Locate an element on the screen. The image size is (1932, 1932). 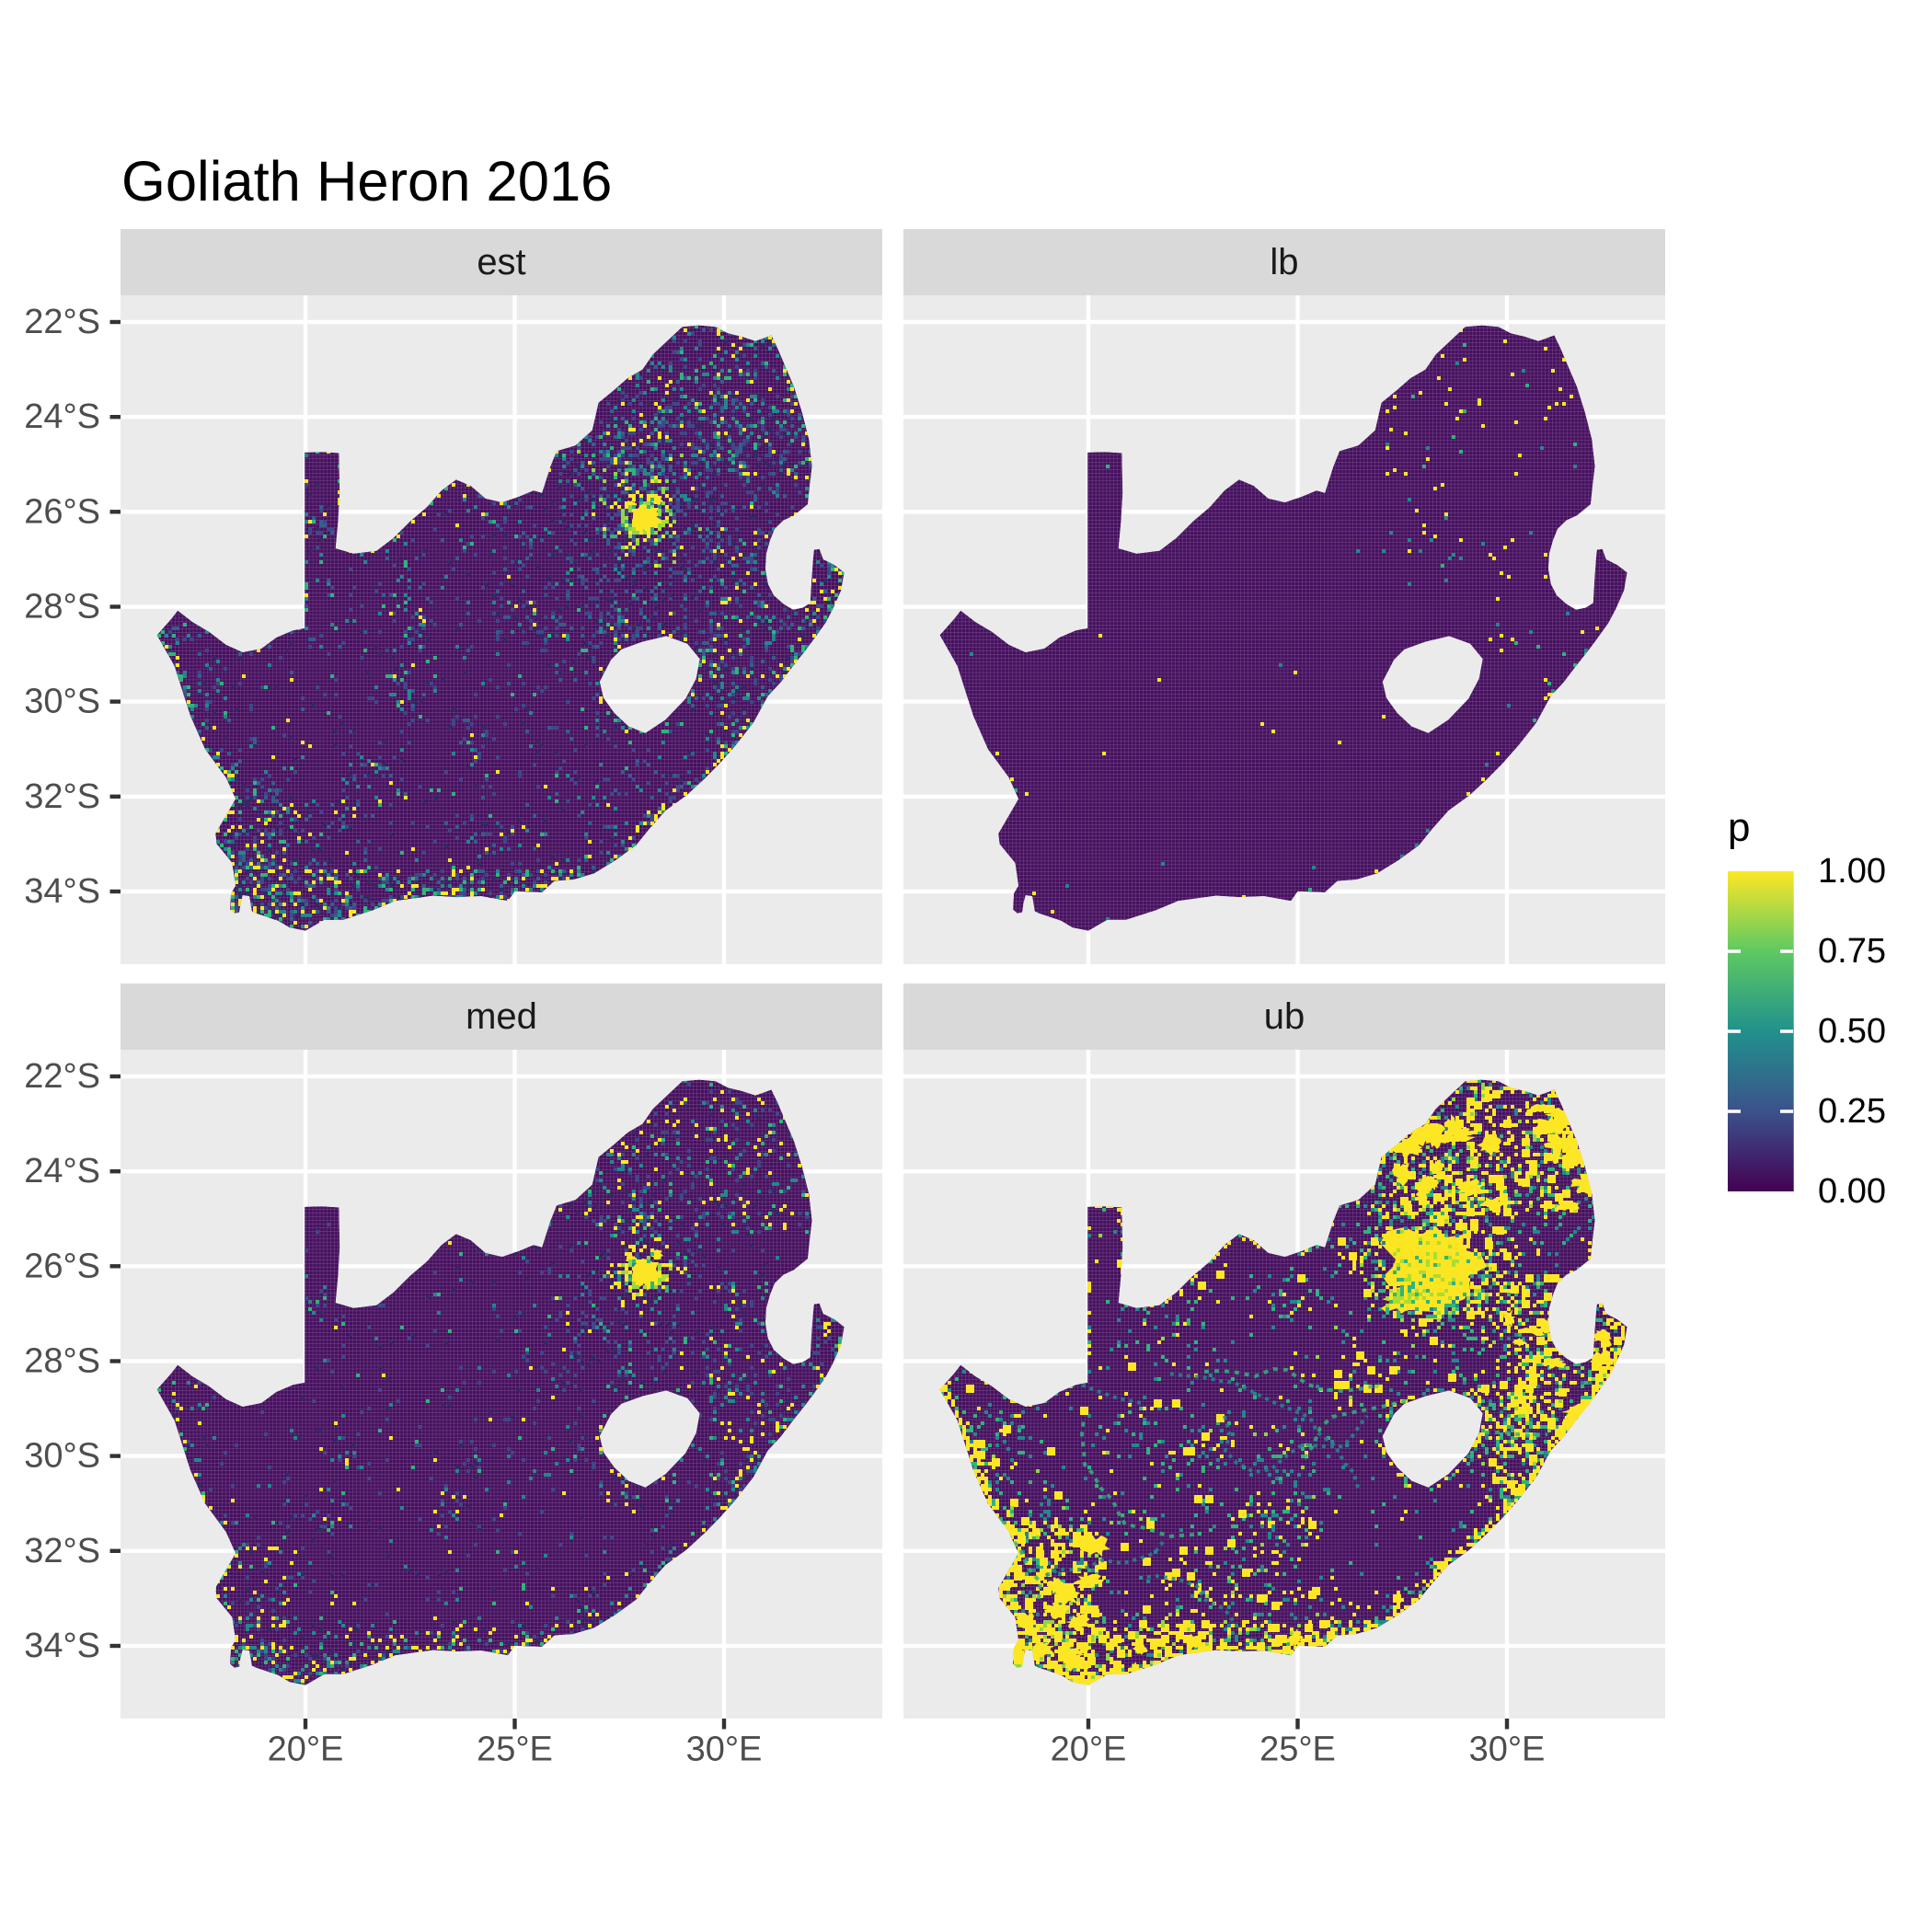
svg-text: 1.00 is located at coordinates (1852, 871).